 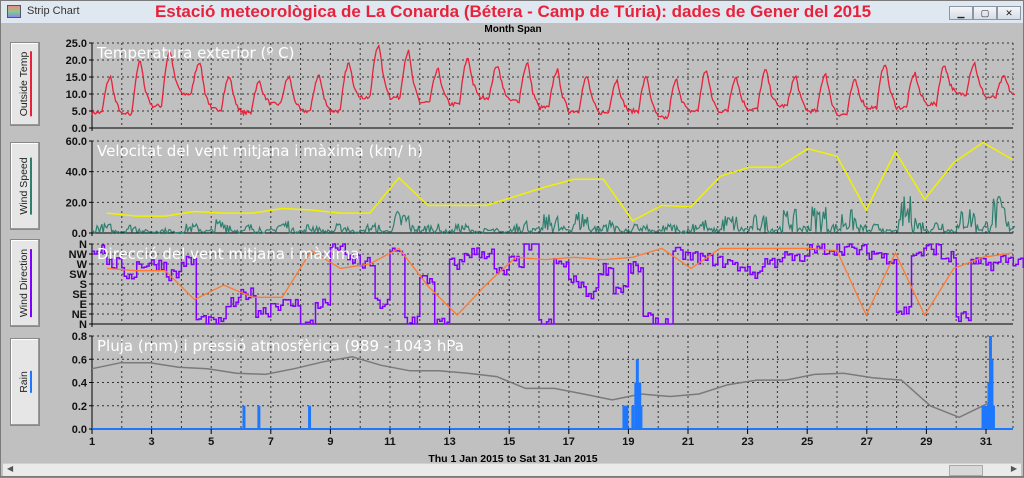 What do you see at coordinates (25, 283) in the screenshot?
I see `sidebar-button-wind-direction: Wind Direction` at bounding box center [25, 283].